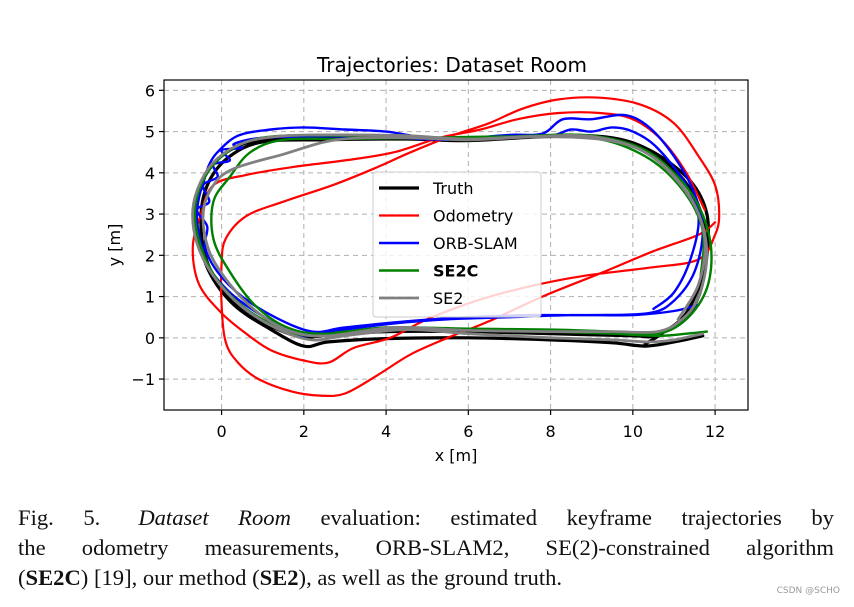  I want to click on x-tick-label: 0, so click(221, 431).